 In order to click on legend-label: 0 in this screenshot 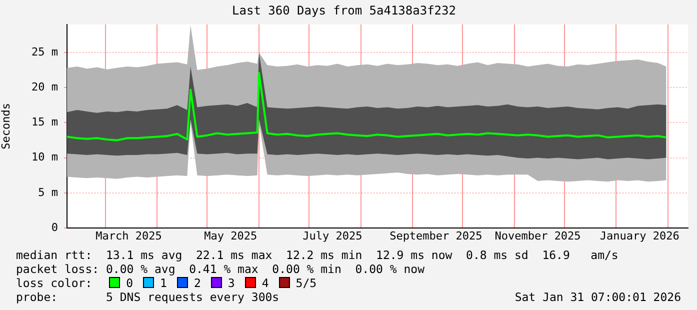, I will do `click(130, 283)`.